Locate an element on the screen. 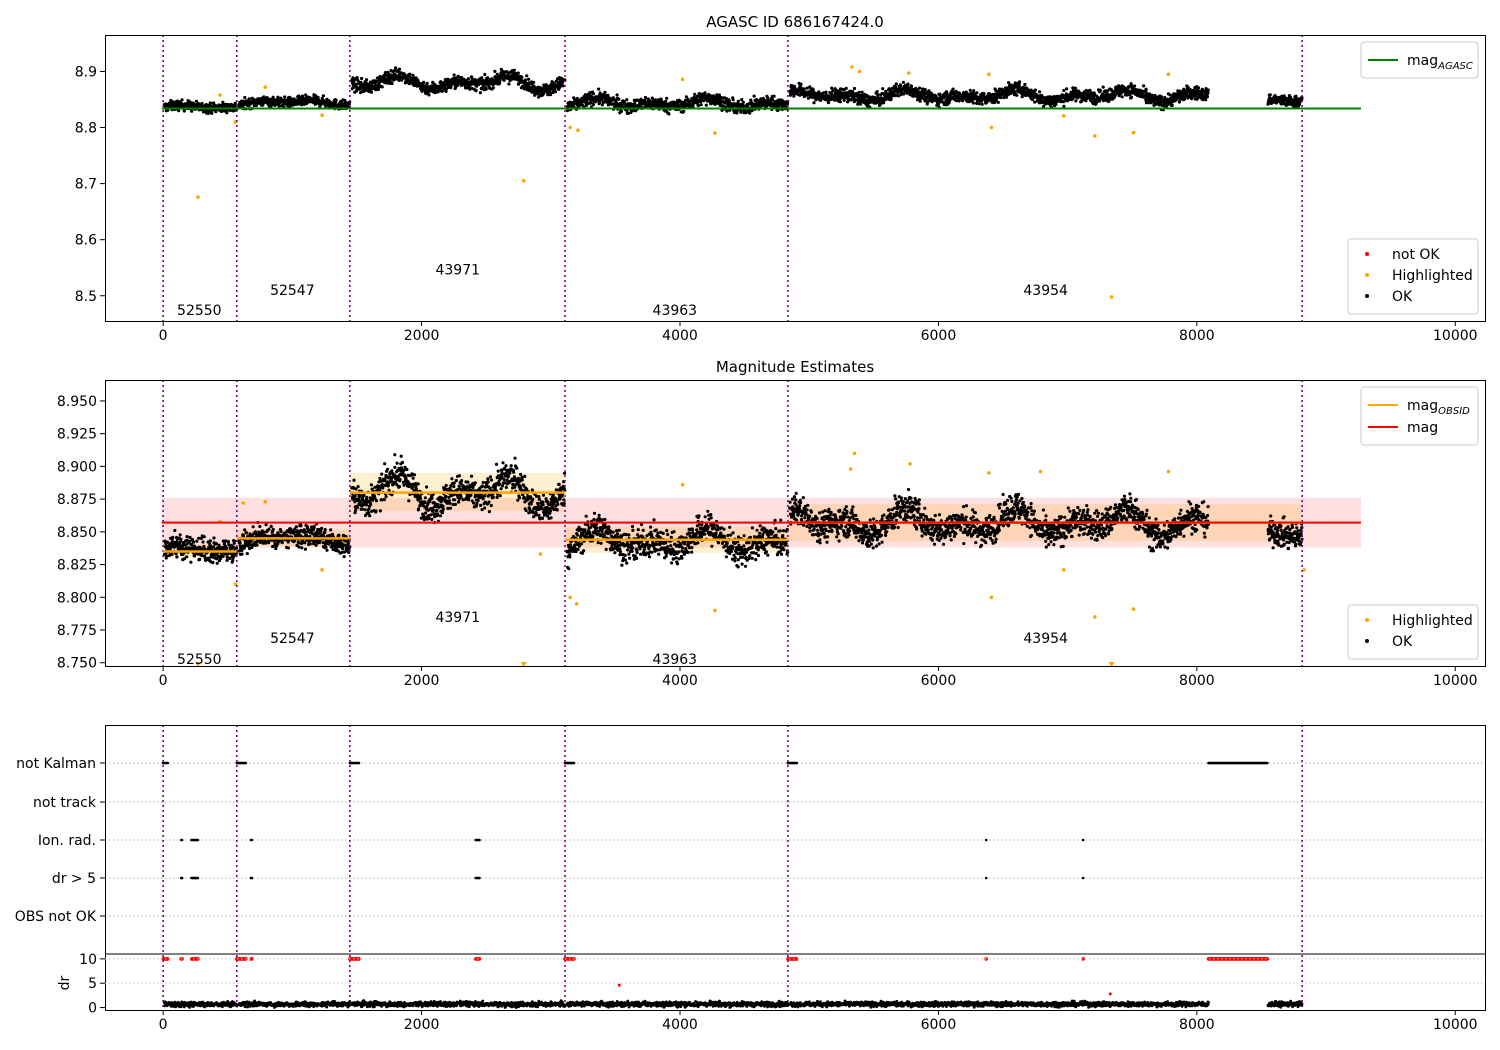 The width and height of the screenshot is (1500, 1050). y-tick-label: 8.8 is located at coordinates (86, 129).